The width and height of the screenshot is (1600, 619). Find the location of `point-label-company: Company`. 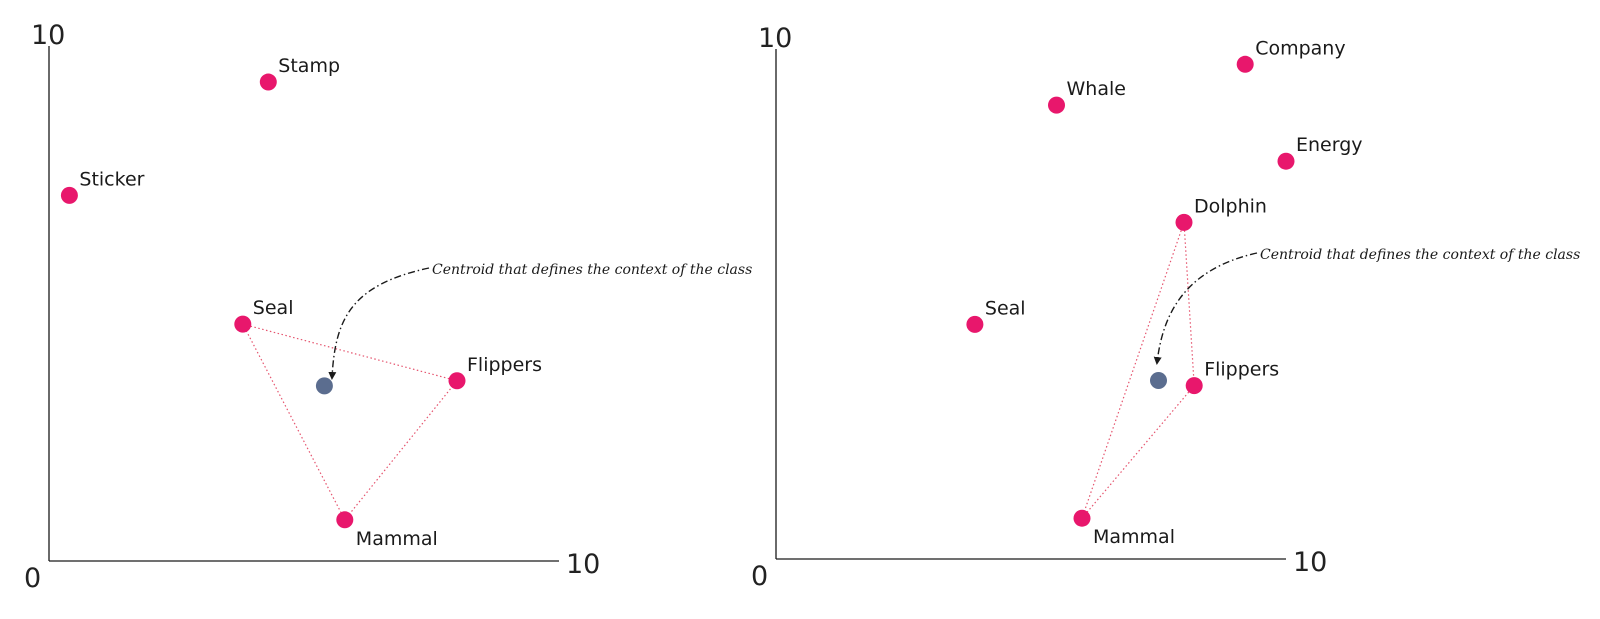

point-label-company: Company is located at coordinates (1300, 48).